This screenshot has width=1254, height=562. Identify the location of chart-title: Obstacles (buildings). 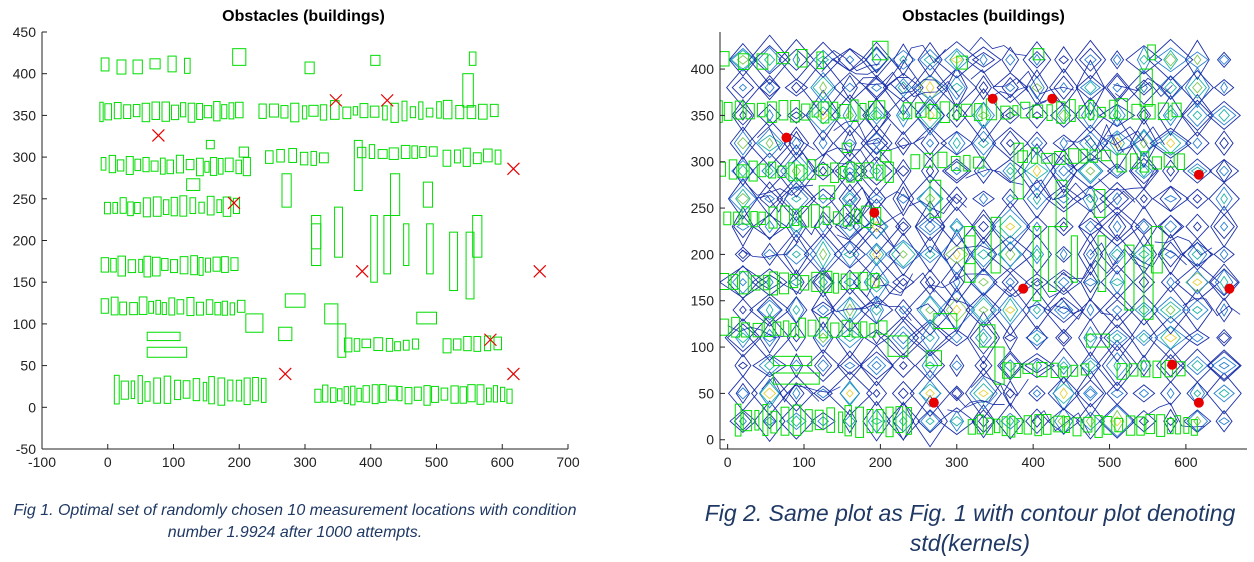
(983, 16).